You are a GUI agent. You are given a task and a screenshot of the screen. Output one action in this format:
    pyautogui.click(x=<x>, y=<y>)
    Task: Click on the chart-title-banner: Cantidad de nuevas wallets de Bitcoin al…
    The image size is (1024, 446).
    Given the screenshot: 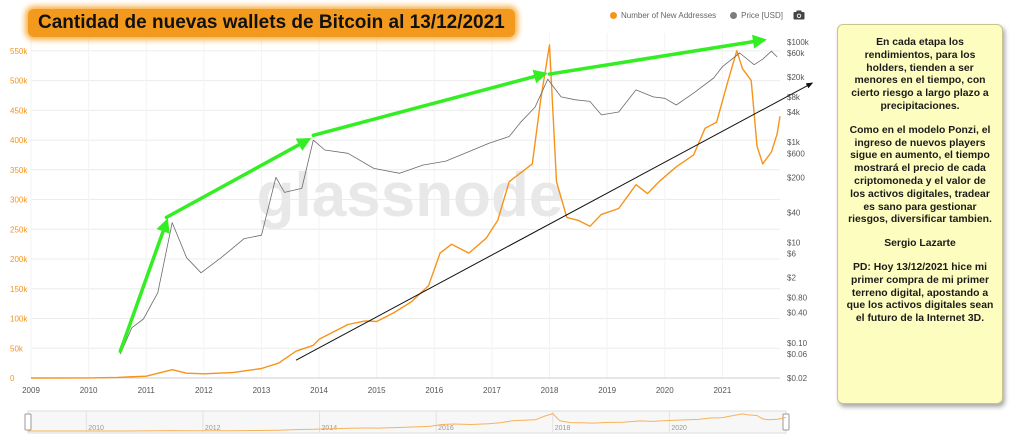 What is the action you would take?
    pyautogui.click(x=271, y=23)
    